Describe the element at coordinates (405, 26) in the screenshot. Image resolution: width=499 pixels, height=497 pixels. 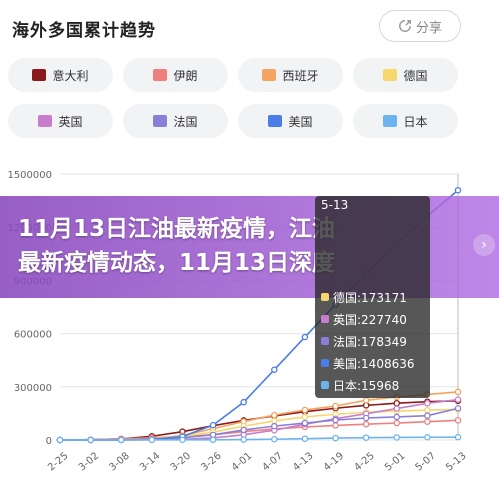
I see `share-icon` at that location.